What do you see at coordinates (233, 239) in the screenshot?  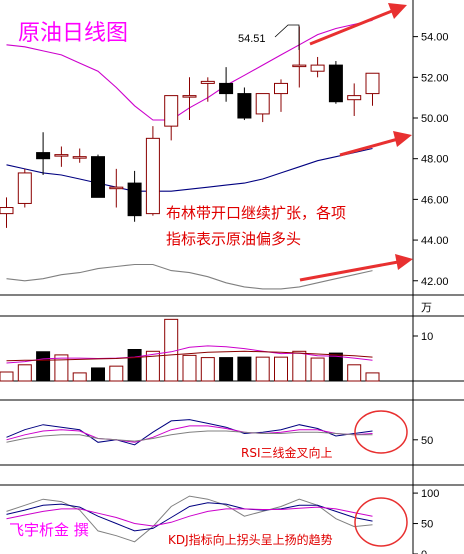 I see `boll-annotation-line-2: 指标表示原油偏多头` at bounding box center [233, 239].